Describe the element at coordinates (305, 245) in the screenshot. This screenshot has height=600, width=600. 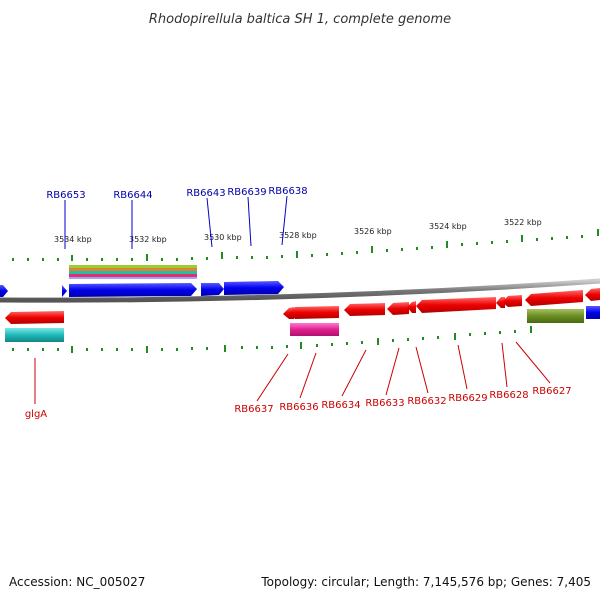
I see `upper-scale-track` at that location.